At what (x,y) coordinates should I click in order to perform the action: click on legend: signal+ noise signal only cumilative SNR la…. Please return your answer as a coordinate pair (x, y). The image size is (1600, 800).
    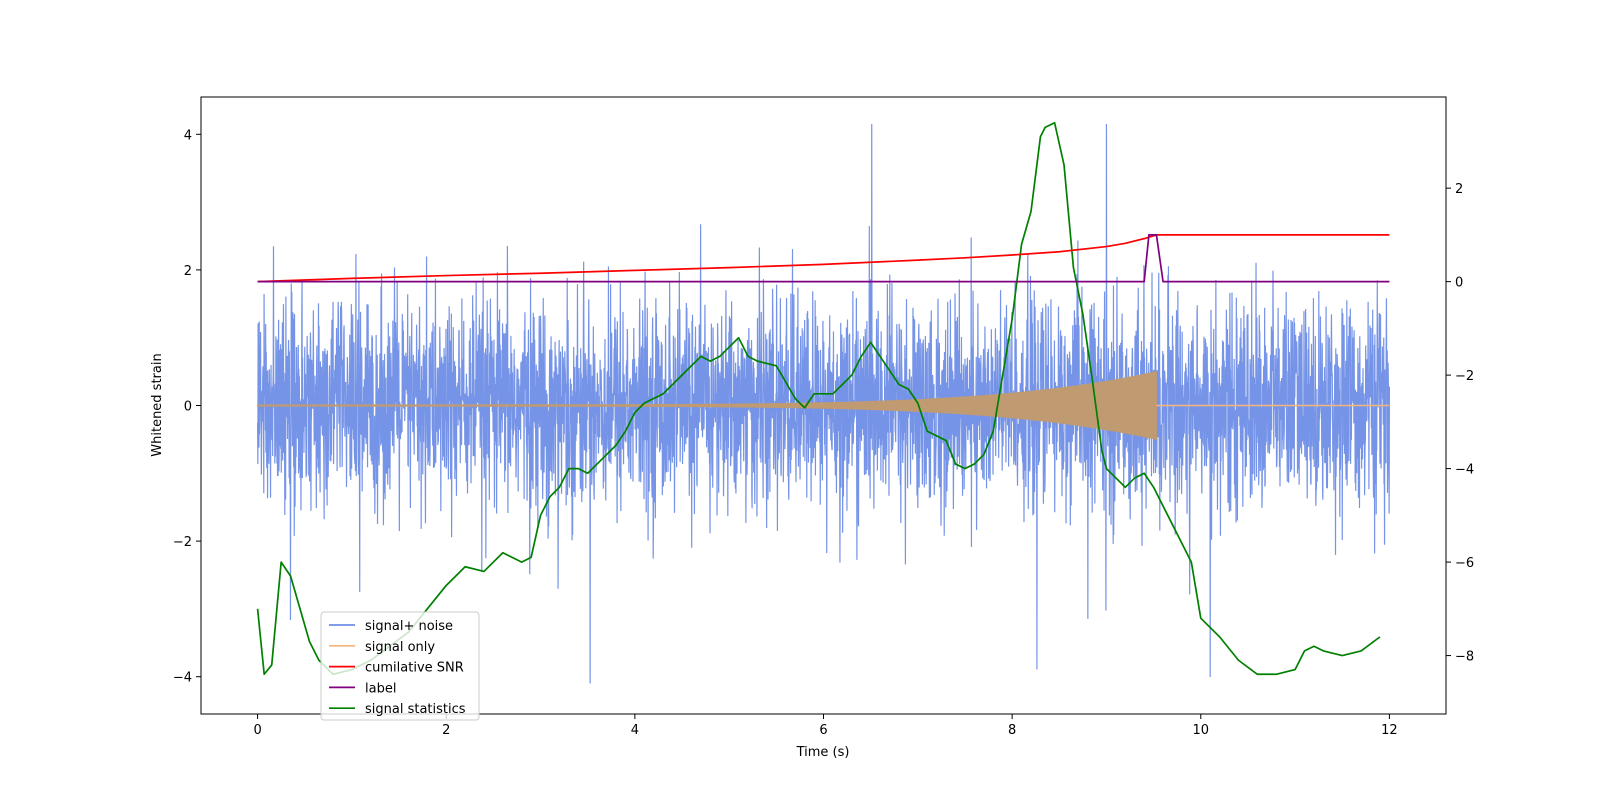
    Looking at the image, I should click on (400, 666).